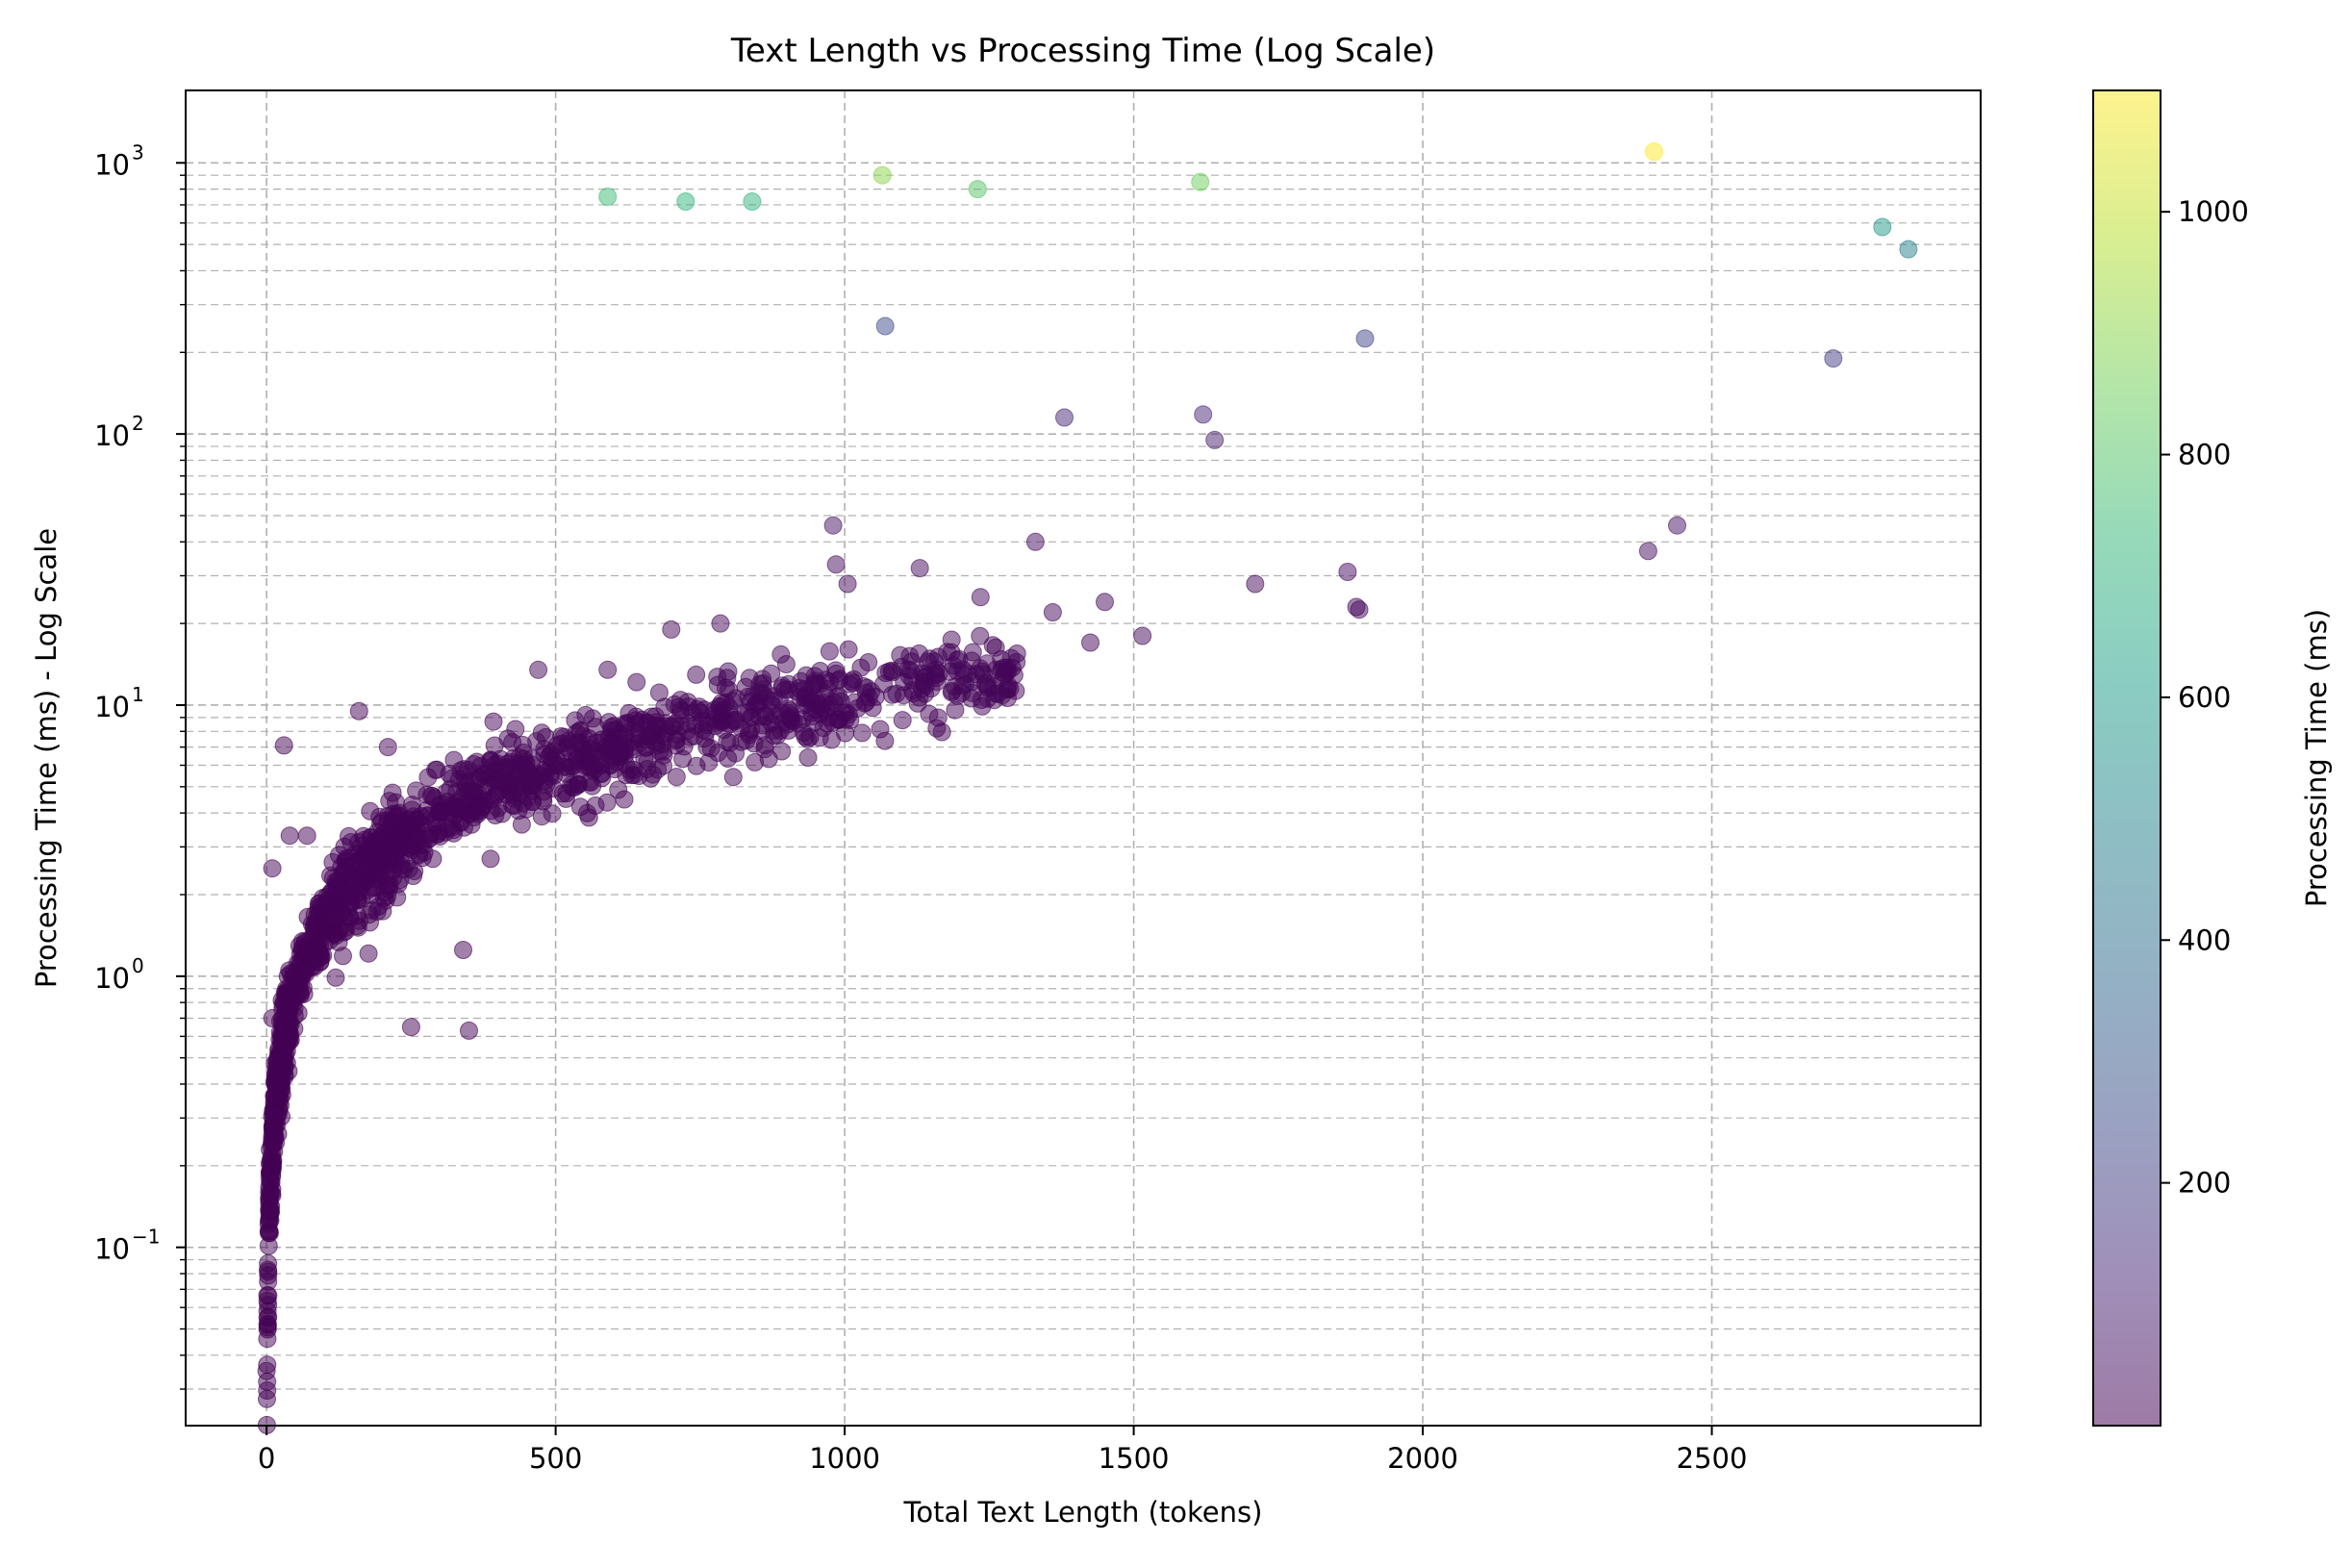 The height and width of the screenshot is (1568, 2351). I want to click on colorbar-tick-label: 800, so click(2204, 455).